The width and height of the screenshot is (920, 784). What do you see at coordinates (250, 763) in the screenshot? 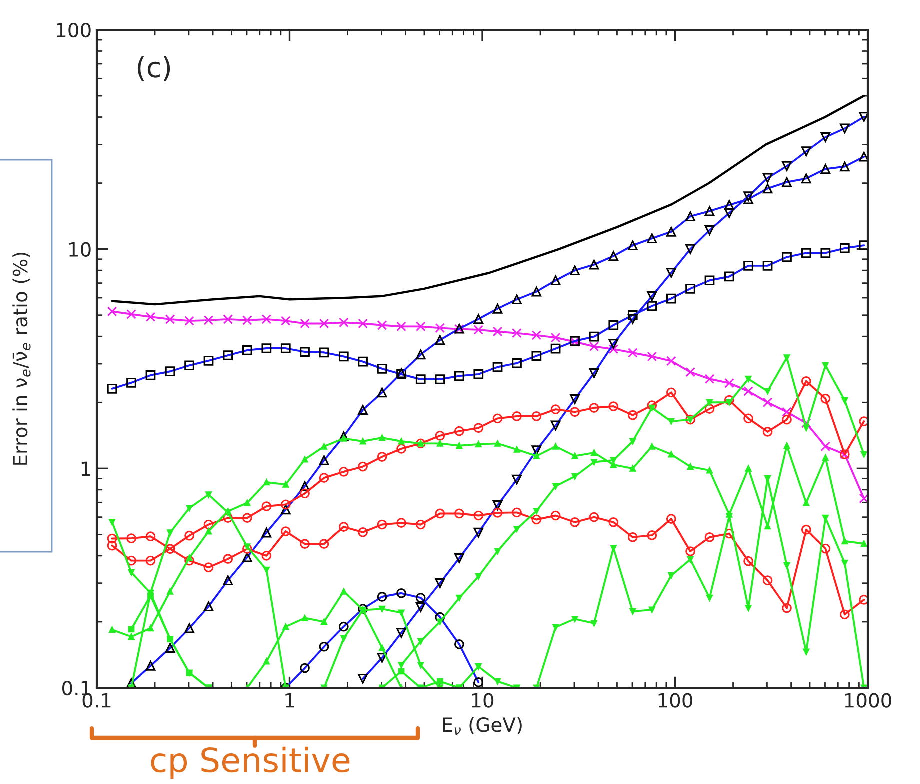
I see `text: cp Sensitive` at bounding box center [250, 763].